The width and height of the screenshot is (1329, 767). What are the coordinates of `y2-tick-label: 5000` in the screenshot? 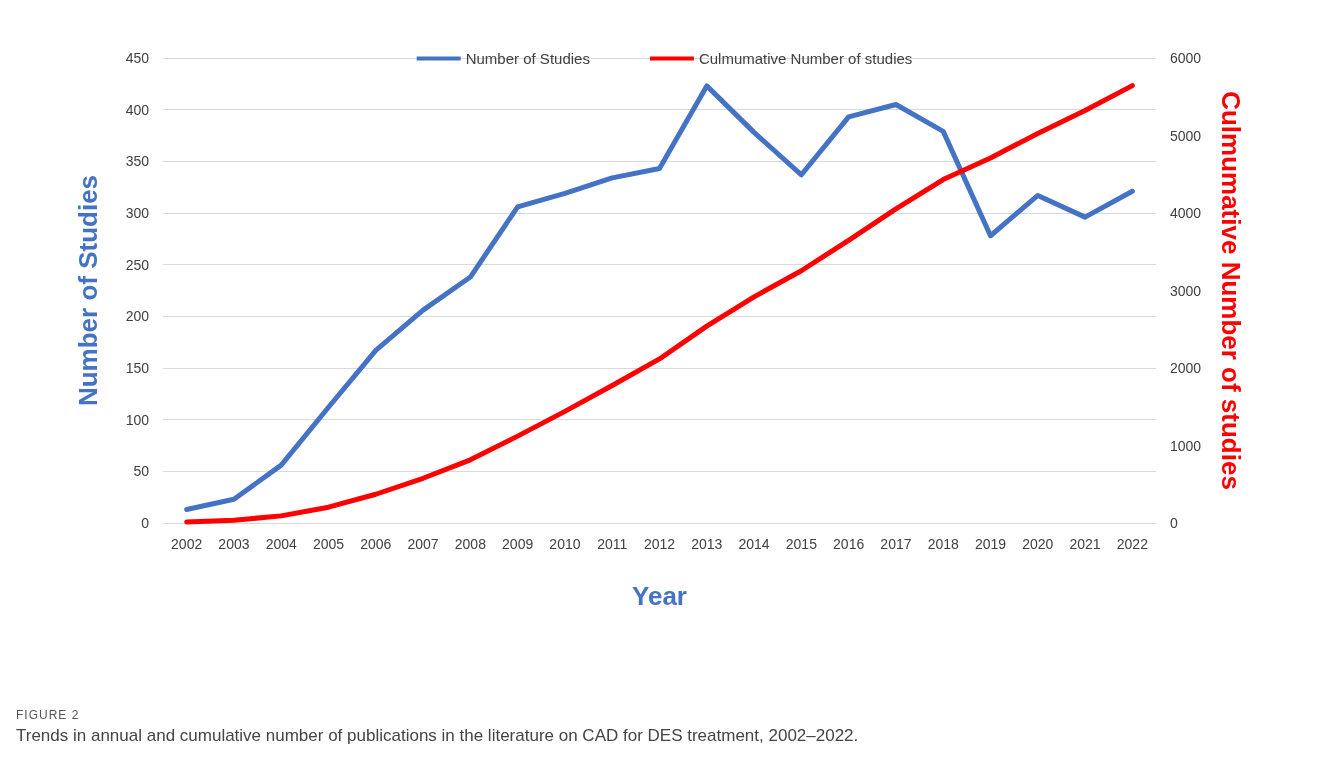 It's located at (1186, 135).